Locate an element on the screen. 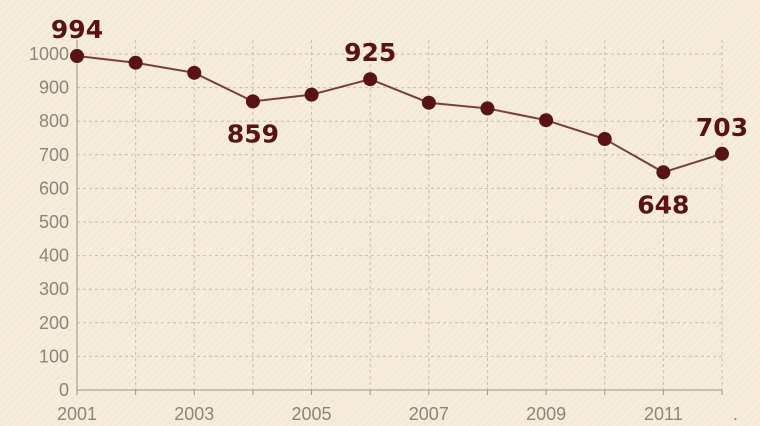 The width and height of the screenshot is (760, 426). y-tick-label: 600 is located at coordinates (54, 188).